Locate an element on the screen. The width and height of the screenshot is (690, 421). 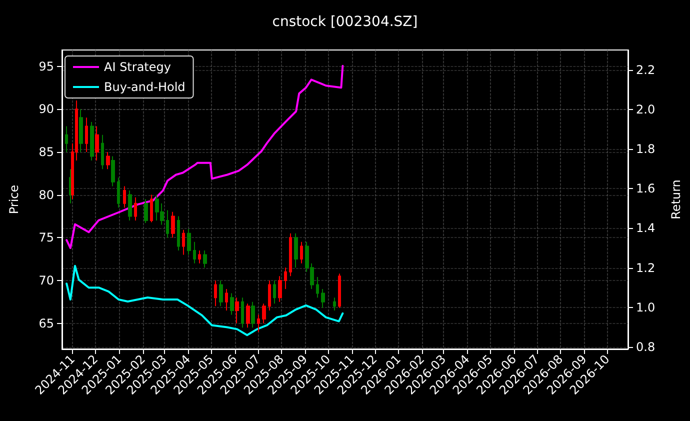
legend-label: AI Strategy is located at coordinates (137, 67).